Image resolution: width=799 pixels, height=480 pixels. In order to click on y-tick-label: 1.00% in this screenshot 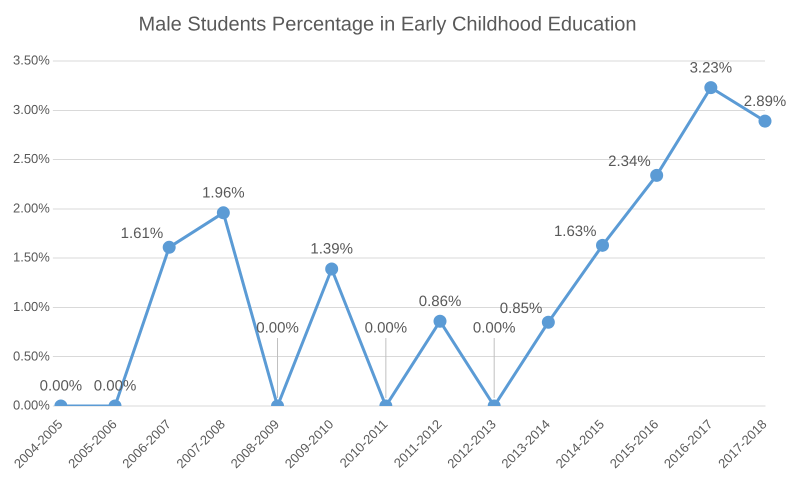, I will do `click(31, 306)`.